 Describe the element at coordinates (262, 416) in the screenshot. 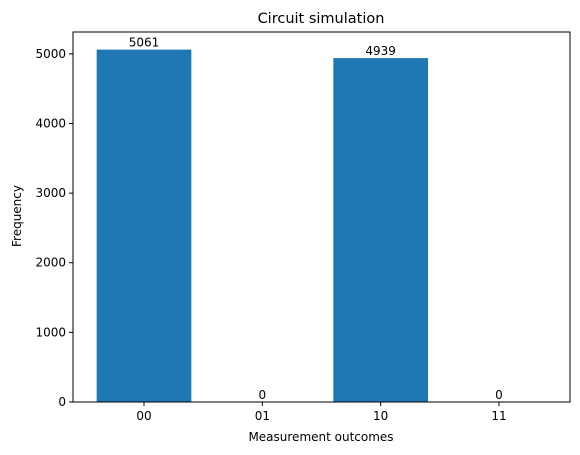

I see `x-tick-label: 01` at that location.